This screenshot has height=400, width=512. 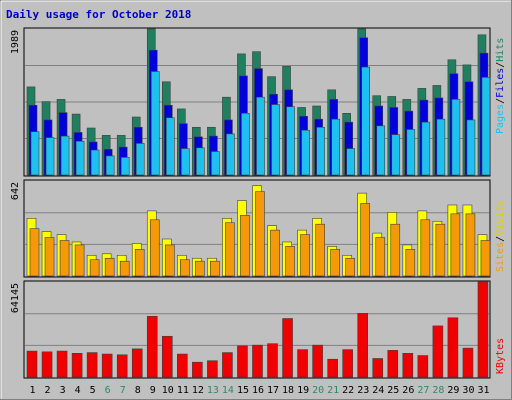 What do you see at coordinates (98, 14) in the screenshot?
I see `chart-title: Daily usage for October 2018` at bounding box center [98, 14].